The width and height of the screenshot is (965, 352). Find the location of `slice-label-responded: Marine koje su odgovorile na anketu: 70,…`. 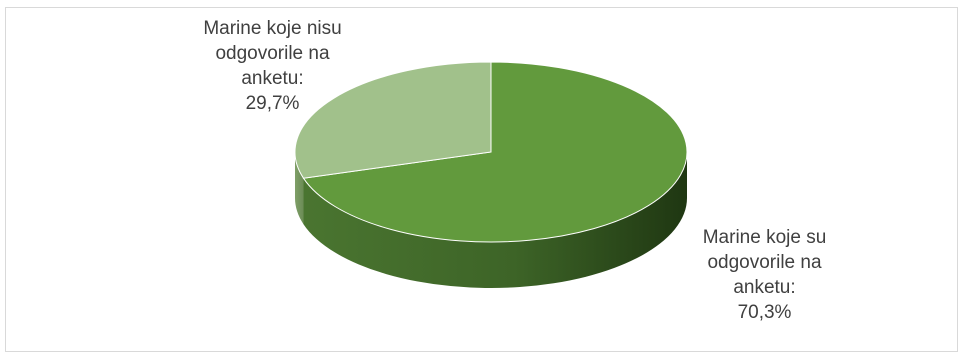

slice-label-responded: Marine koje su odgovorile na anketu: 70,… is located at coordinates (764, 275).